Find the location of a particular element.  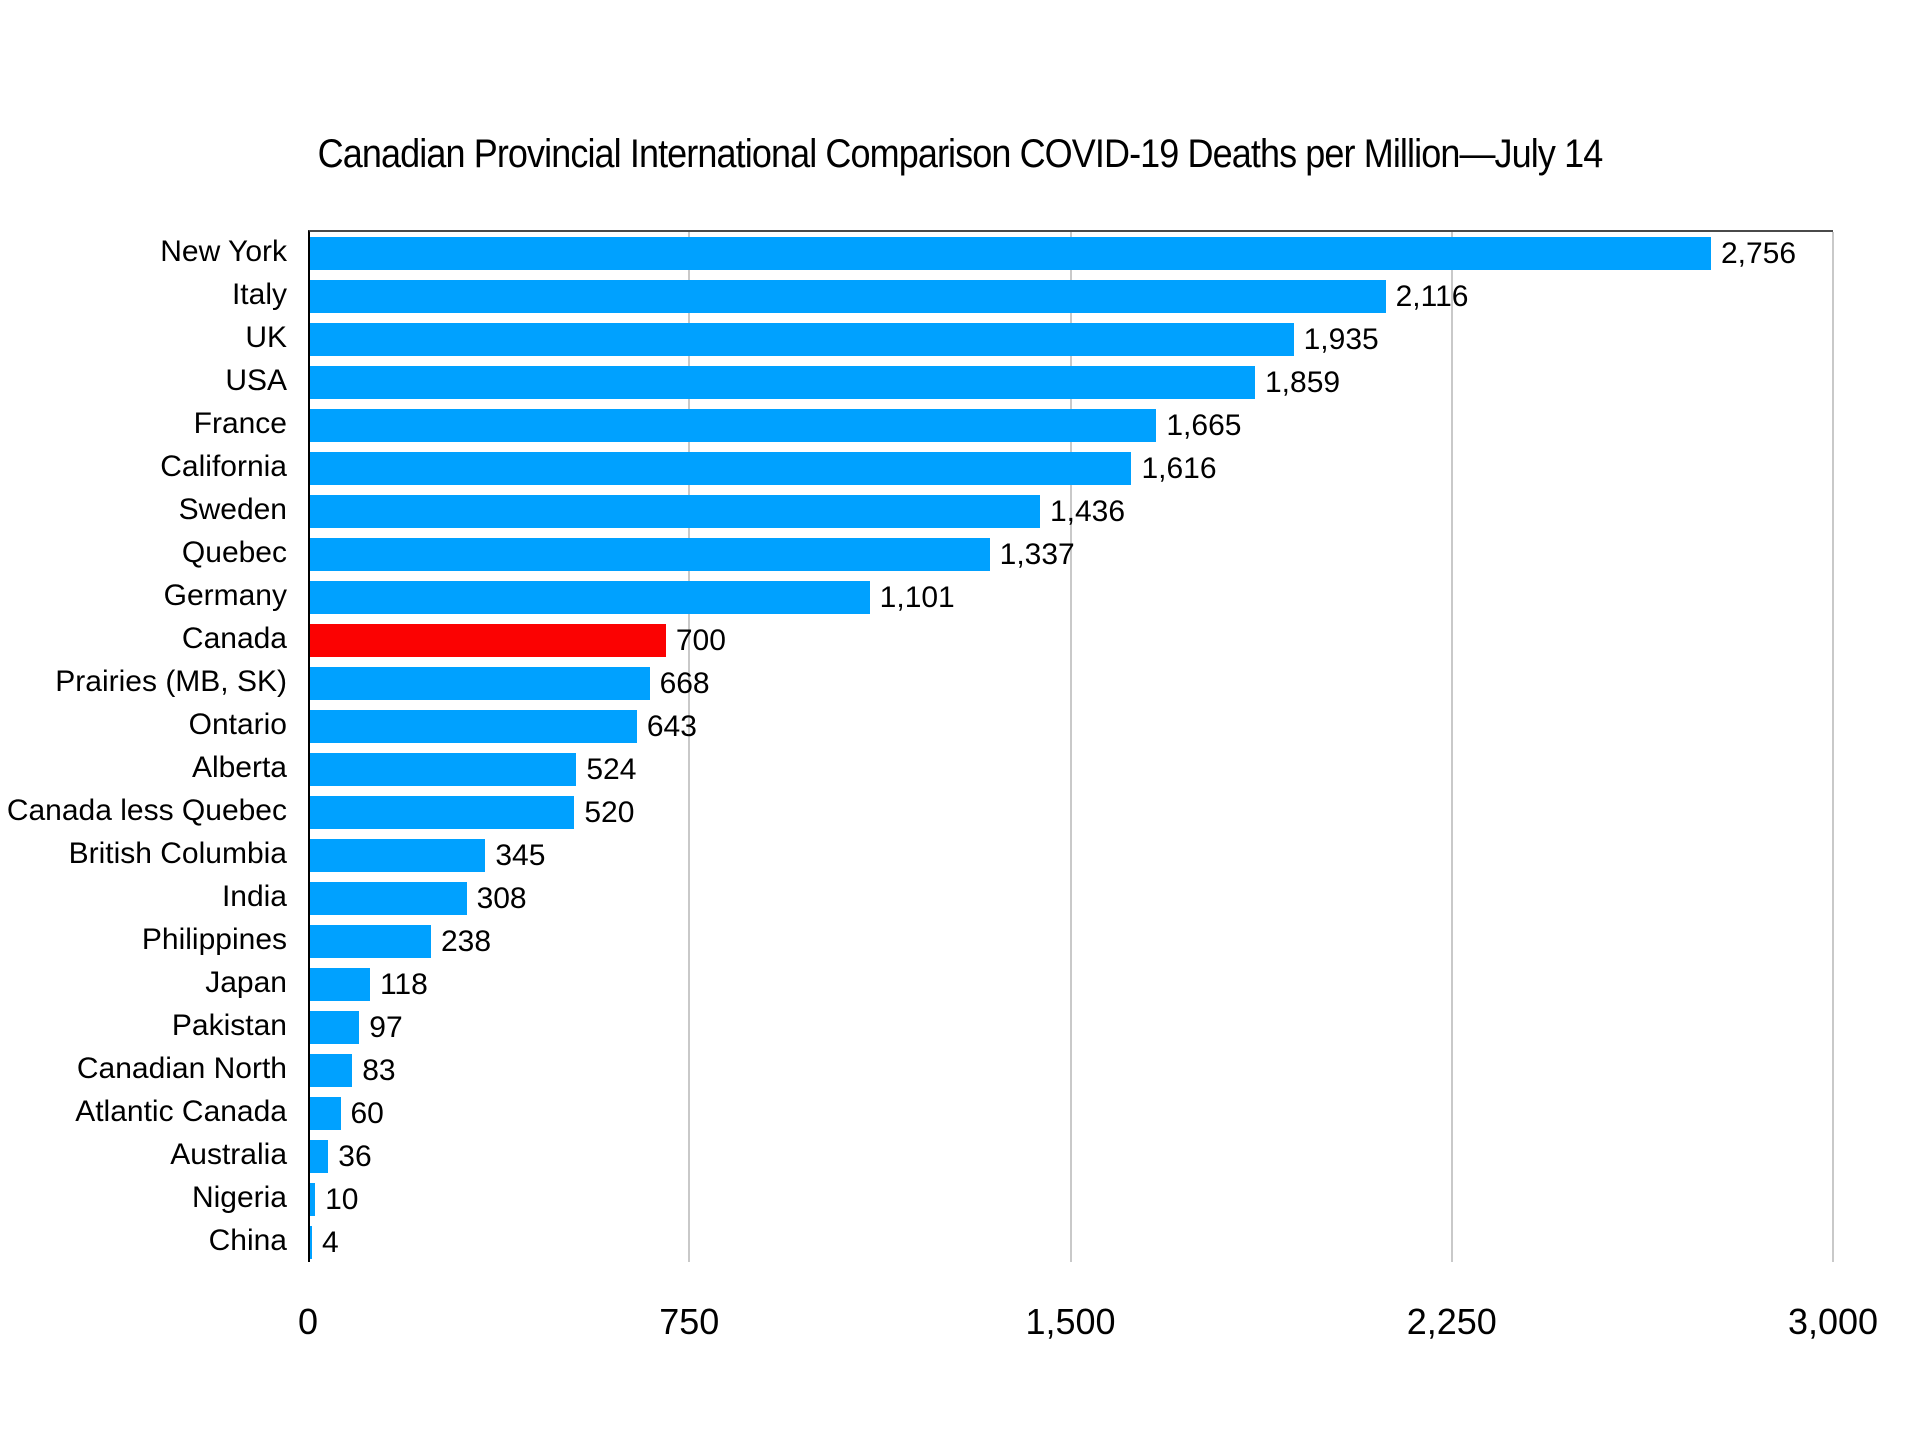

category-label: Australia is located at coordinates (228, 1154).